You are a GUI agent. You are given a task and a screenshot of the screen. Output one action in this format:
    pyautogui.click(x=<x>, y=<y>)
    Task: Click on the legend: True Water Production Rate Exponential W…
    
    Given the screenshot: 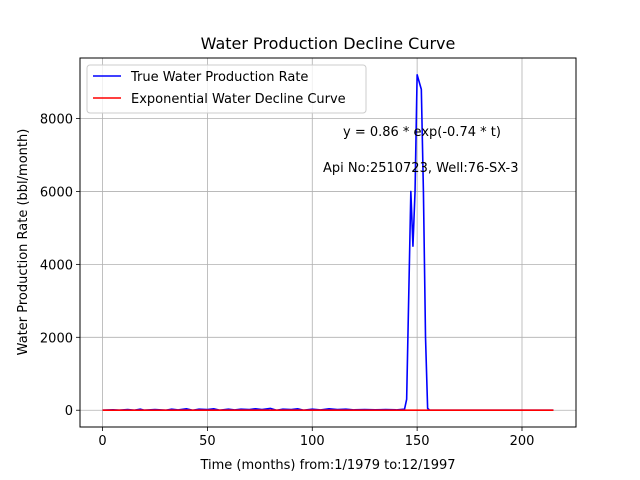 What is the action you would take?
    pyautogui.click(x=226, y=89)
    